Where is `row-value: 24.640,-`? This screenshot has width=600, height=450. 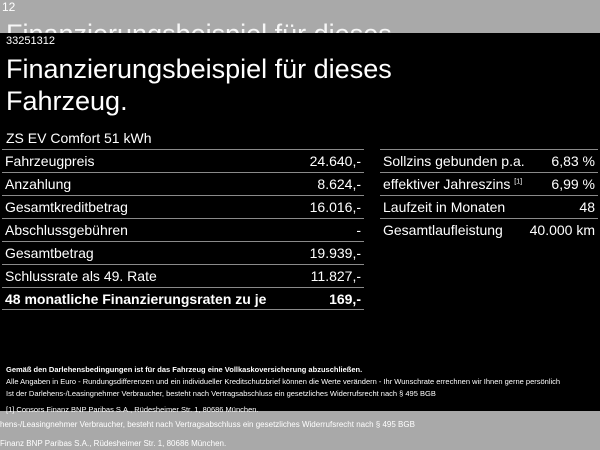 row-value: 24.640,- is located at coordinates (335, 161).